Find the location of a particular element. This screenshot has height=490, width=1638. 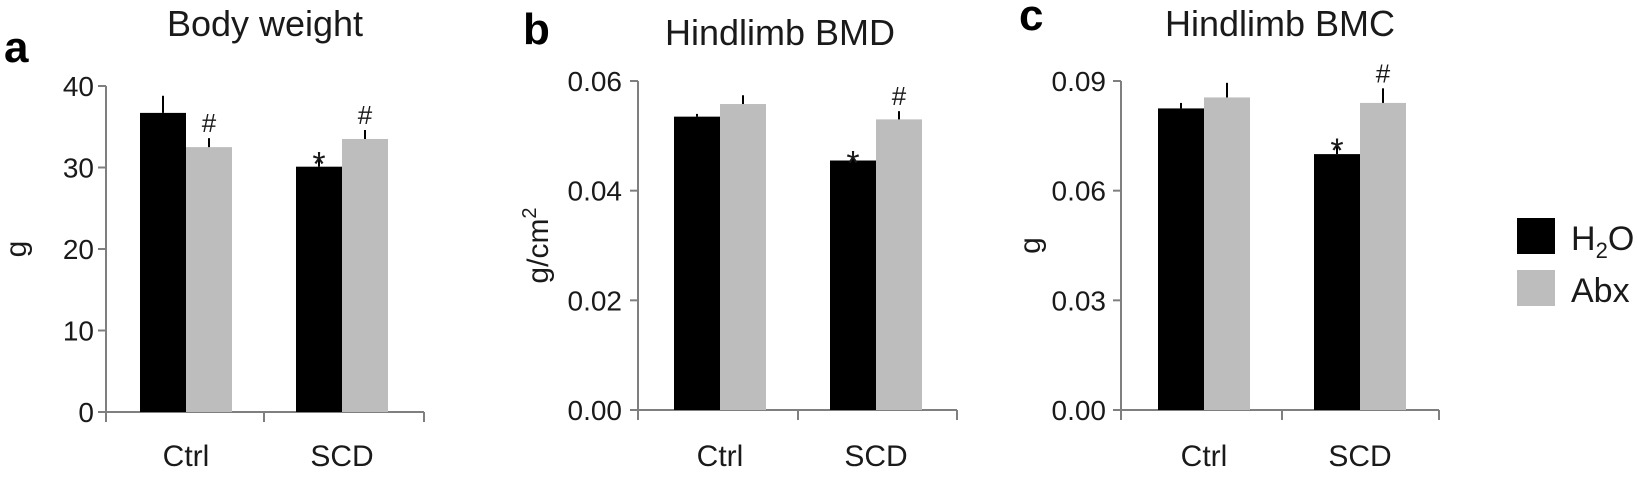

panel-letter: c is located at coordinates (1031, 20).